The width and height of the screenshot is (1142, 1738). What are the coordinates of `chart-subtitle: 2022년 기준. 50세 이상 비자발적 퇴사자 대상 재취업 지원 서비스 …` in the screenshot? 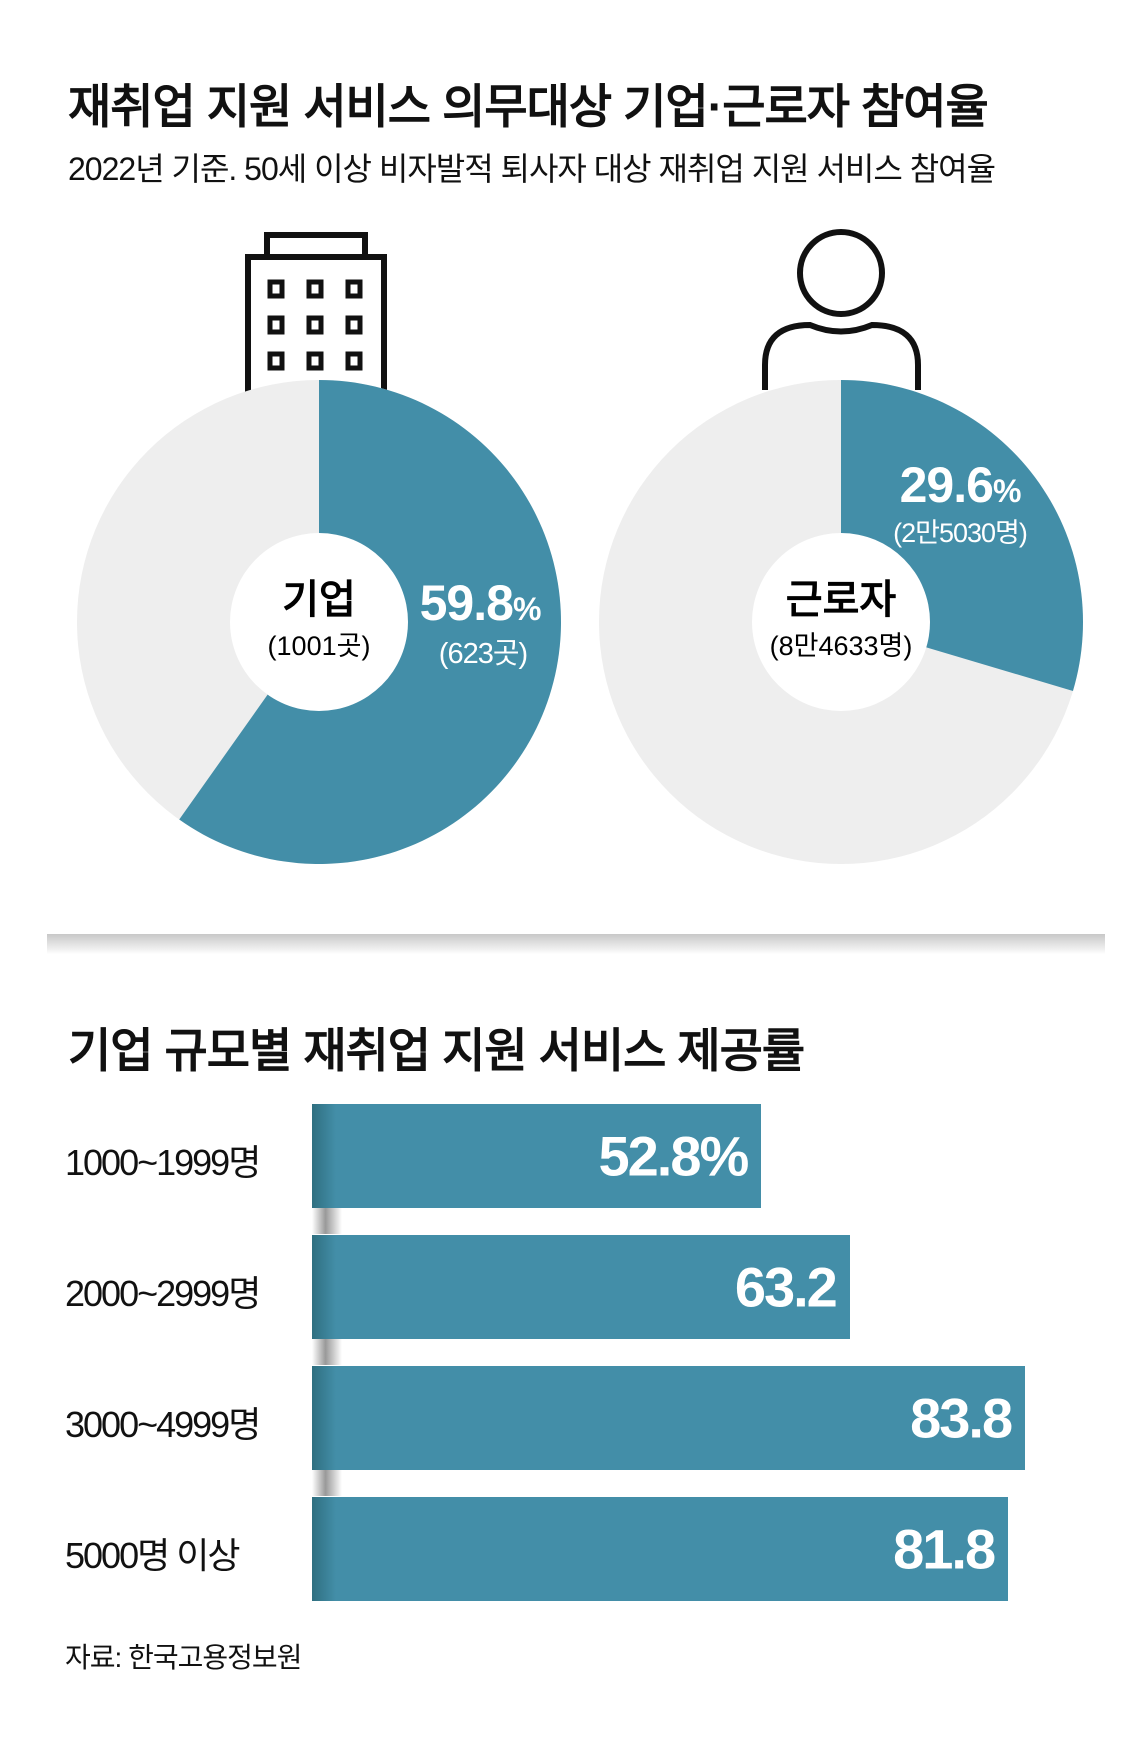 It's located at (532, 169).